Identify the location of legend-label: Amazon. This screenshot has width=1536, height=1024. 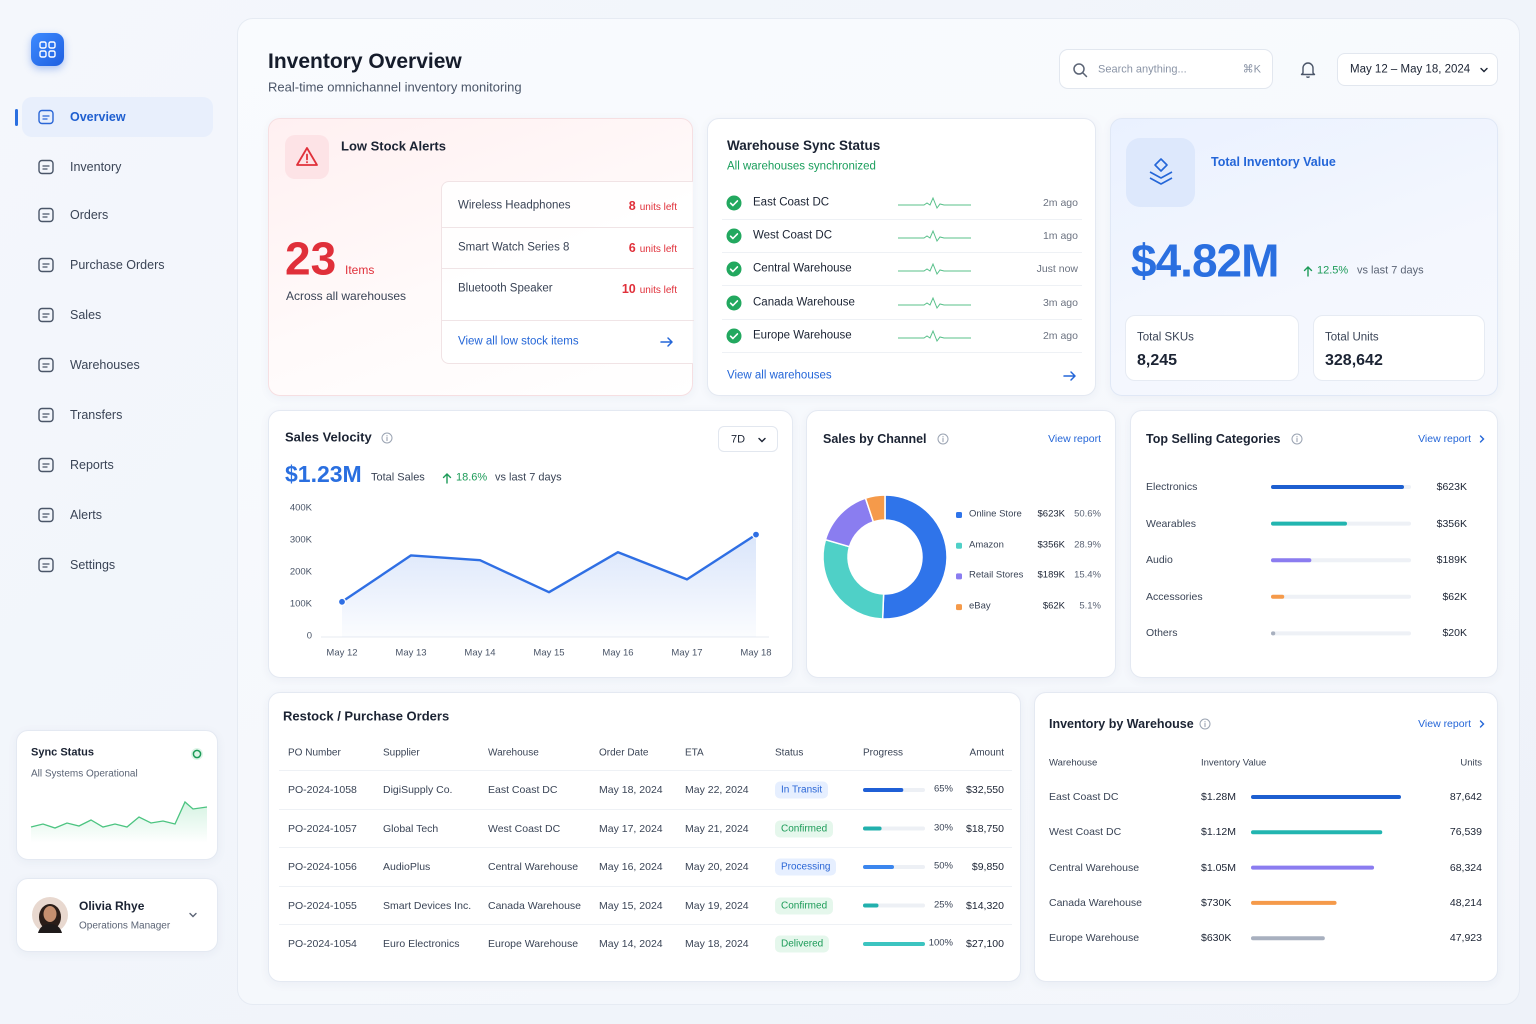
(986, 545).